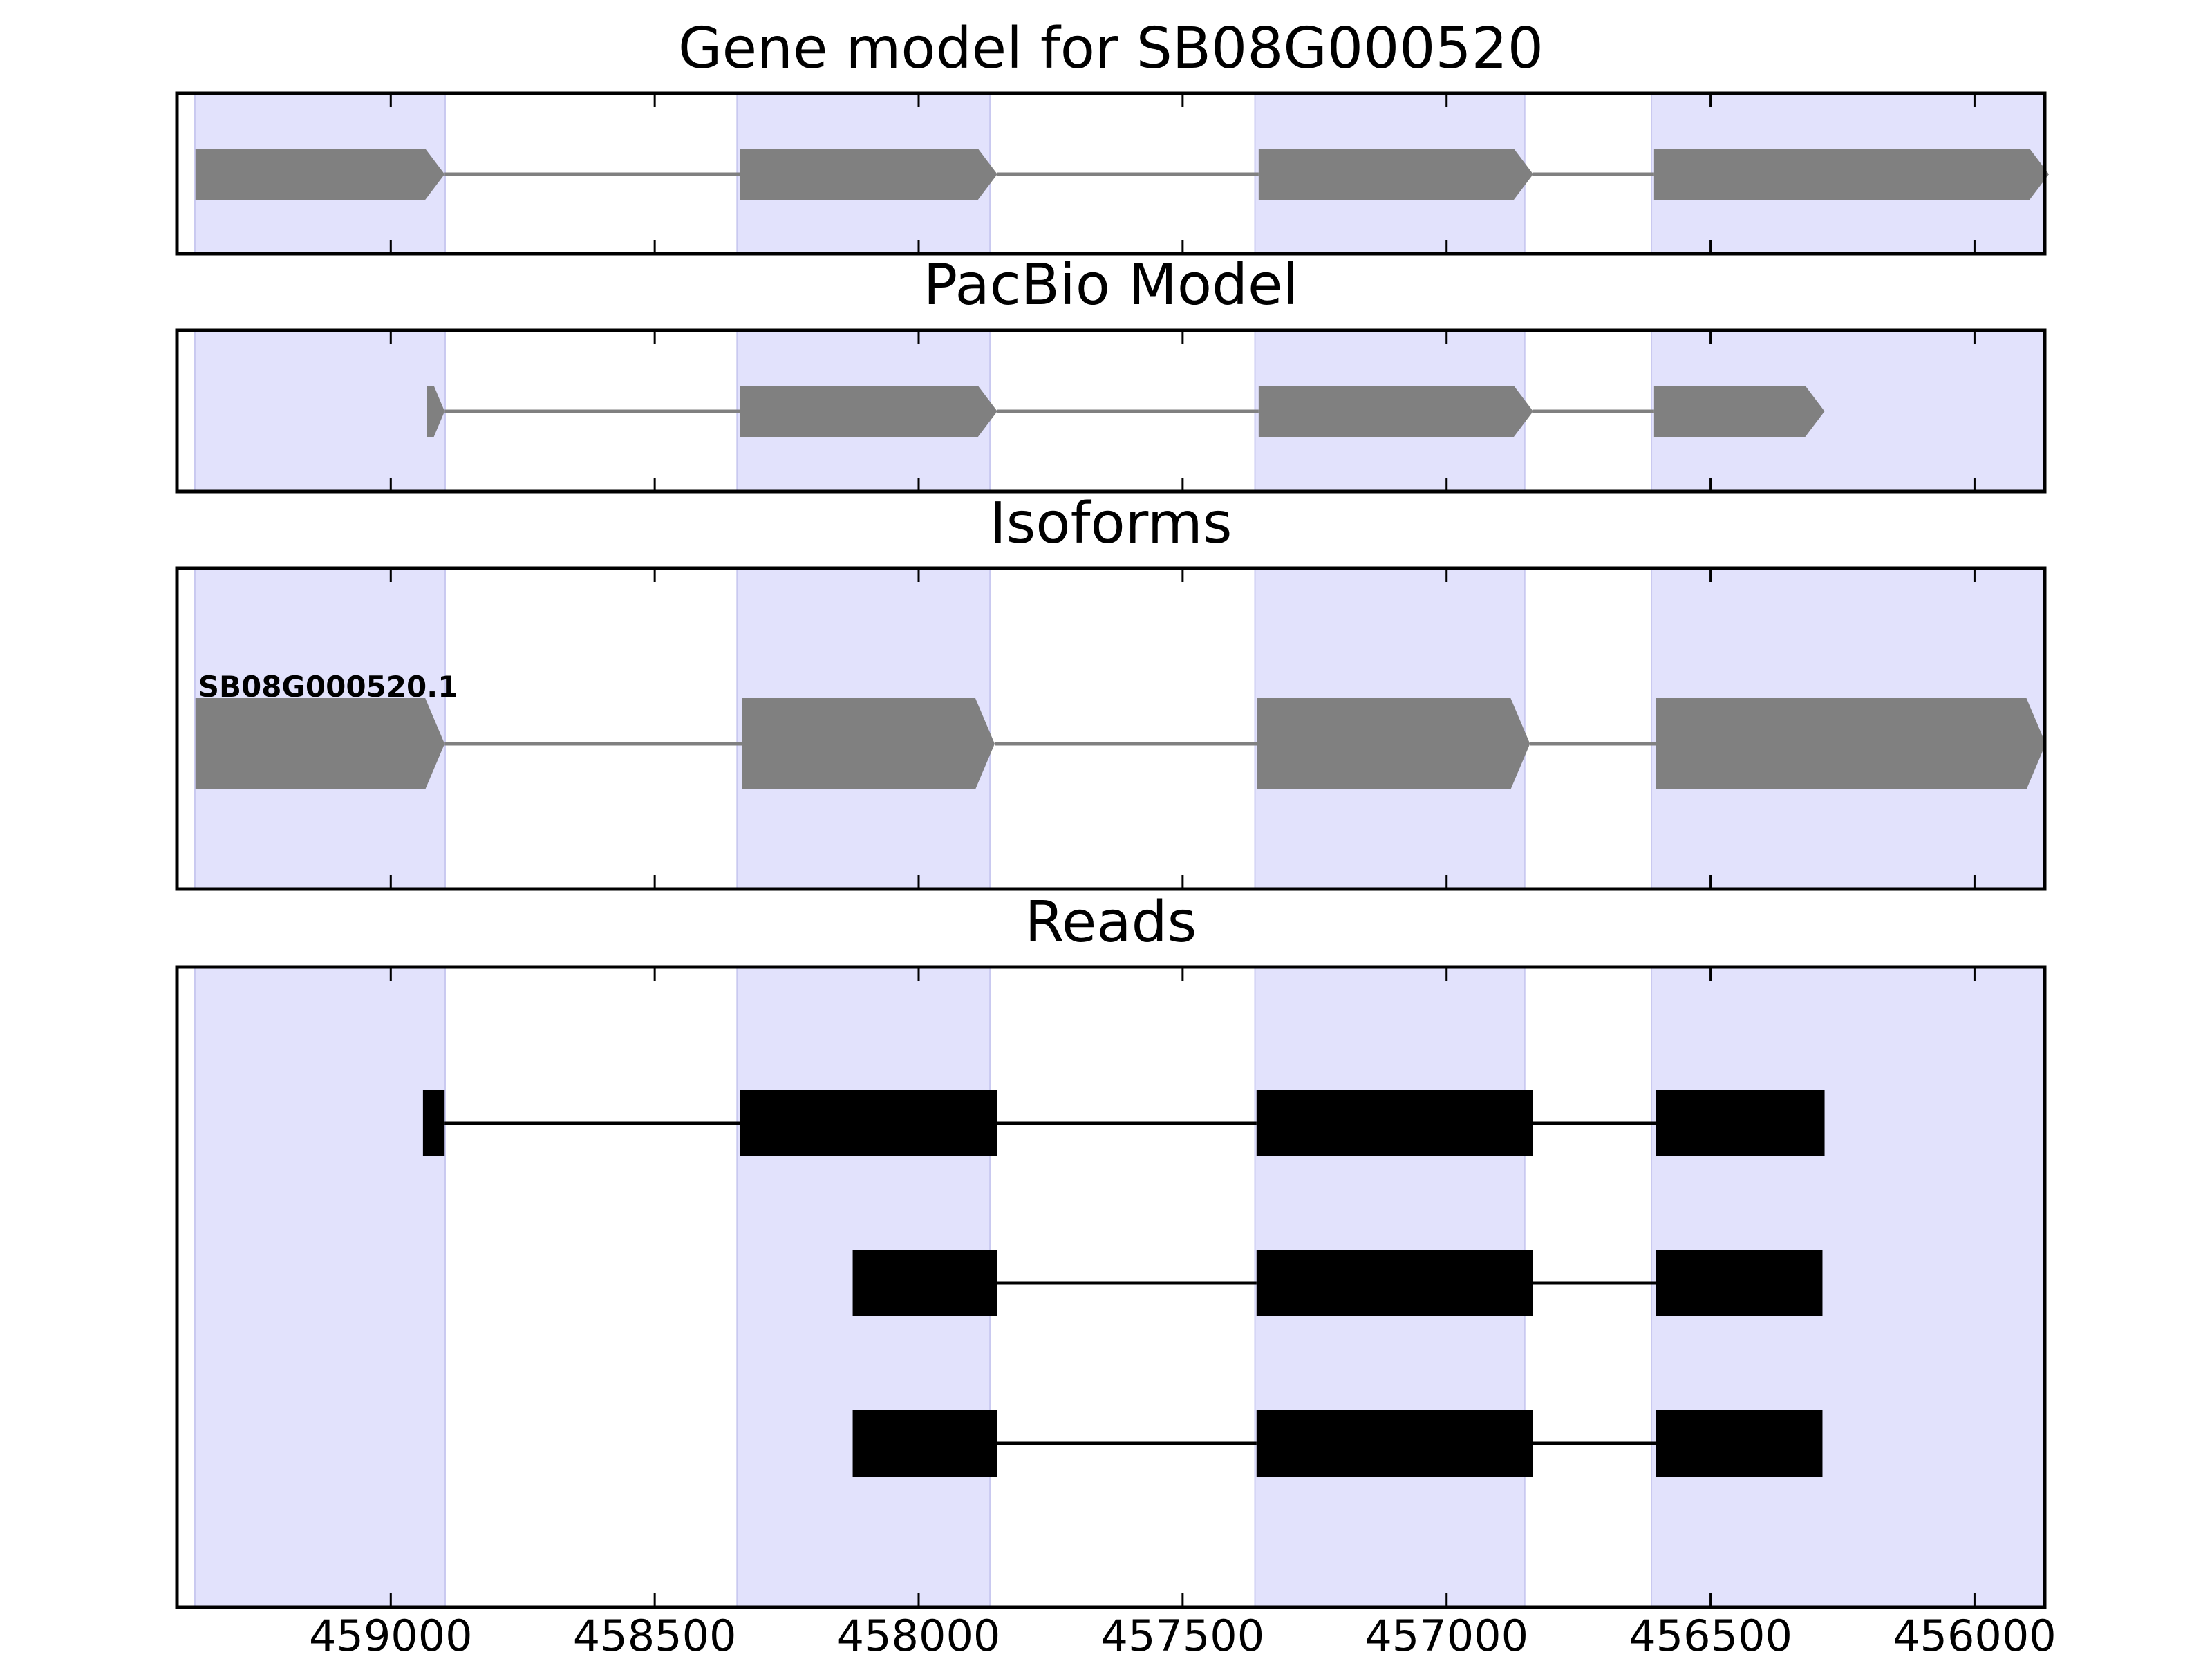  Describe the element at coordinates (1710, 1635) in the screenshot. I see `x-tick-label: 456500` at that location.